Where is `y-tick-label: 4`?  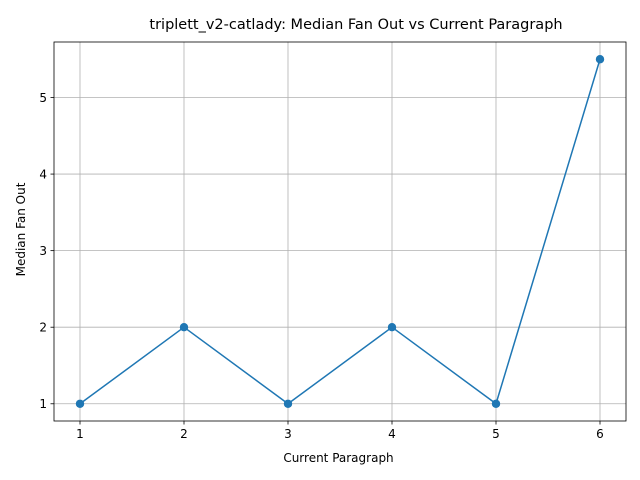
y-tick-label: 4 is located at coordinates (43, 174).